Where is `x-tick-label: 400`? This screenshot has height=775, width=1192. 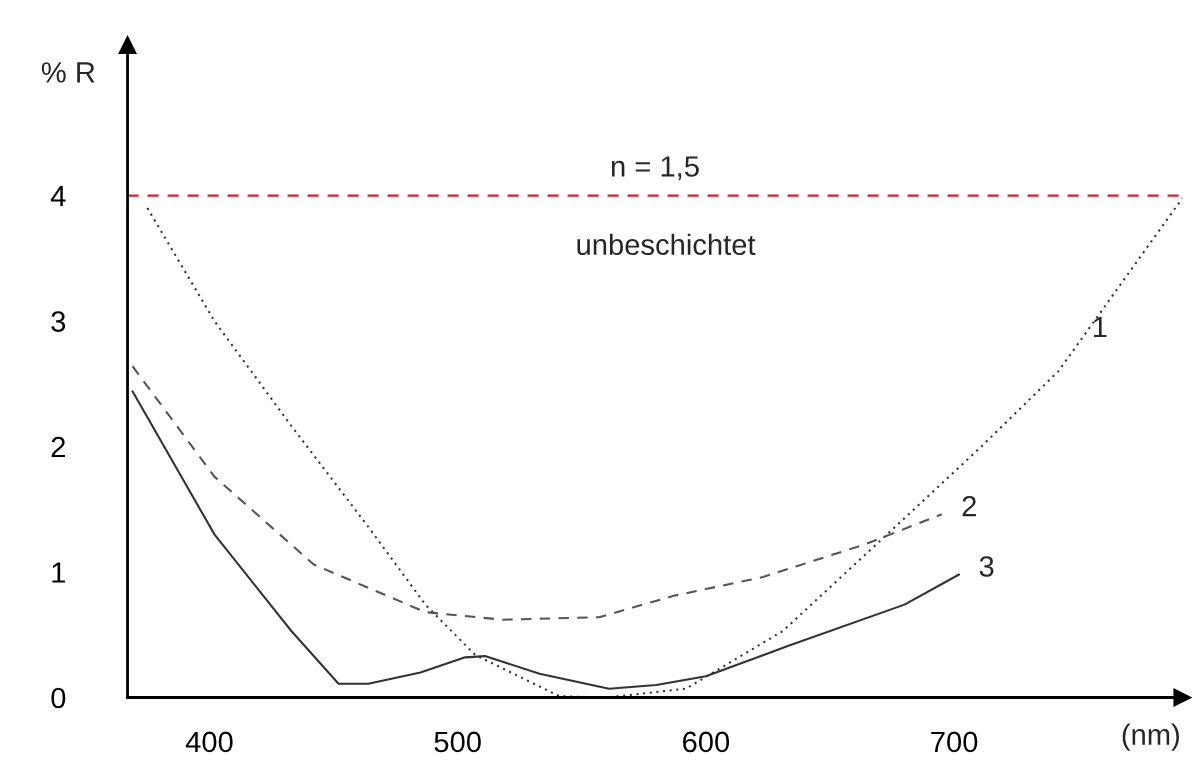
x-tick-label: 400 is located at coordinates (209, 742).